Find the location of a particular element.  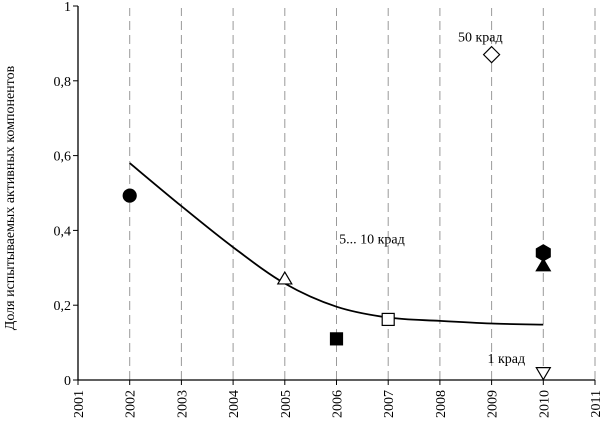

x-tick-label: 2005 is located at coordinates (286, 404).